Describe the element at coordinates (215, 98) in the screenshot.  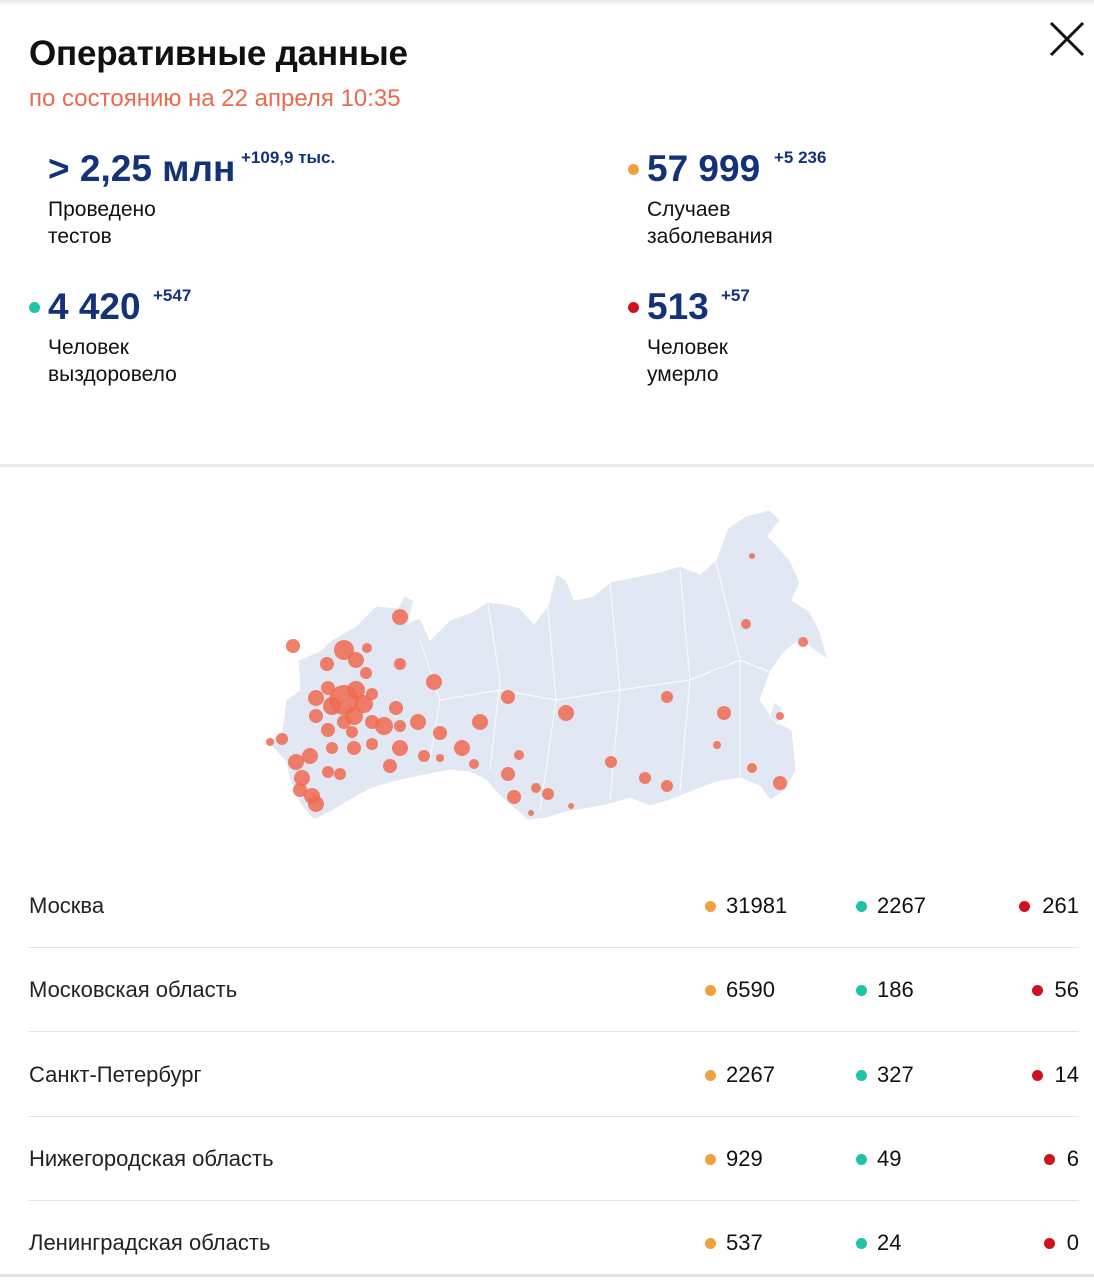
I see `page-subtitle: по состоянию на 22 апреля 10:35` at that location.